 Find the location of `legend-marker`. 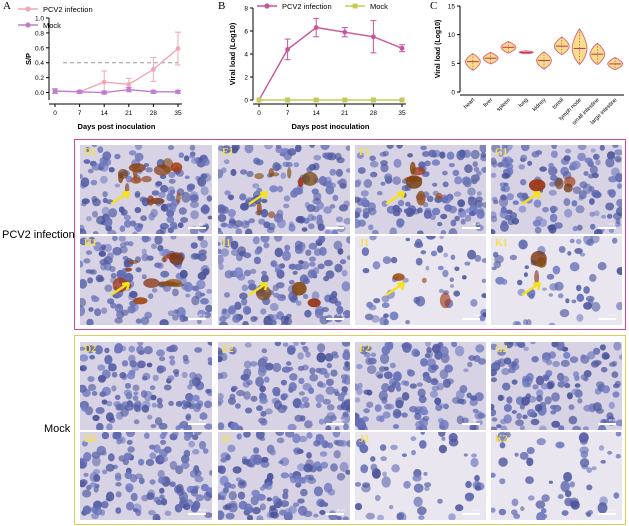

legend-marker is located at coordinates (28, 25).